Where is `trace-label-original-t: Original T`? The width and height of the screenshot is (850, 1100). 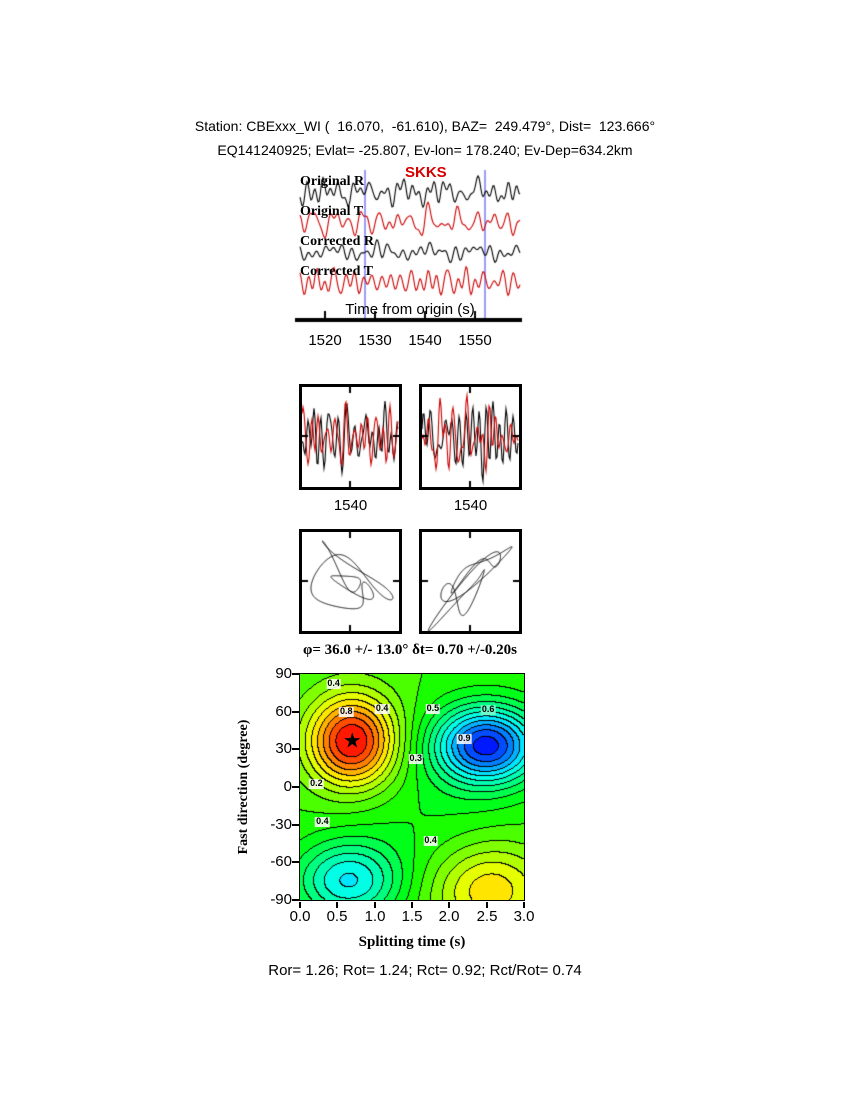
trace-label-original-t: Original T is located at coordinates (332, 211).